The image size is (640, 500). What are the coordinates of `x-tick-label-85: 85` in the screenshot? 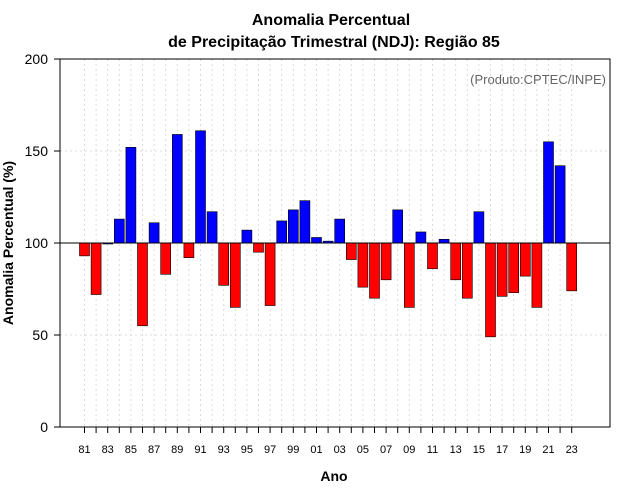 It's located at (131, 450).